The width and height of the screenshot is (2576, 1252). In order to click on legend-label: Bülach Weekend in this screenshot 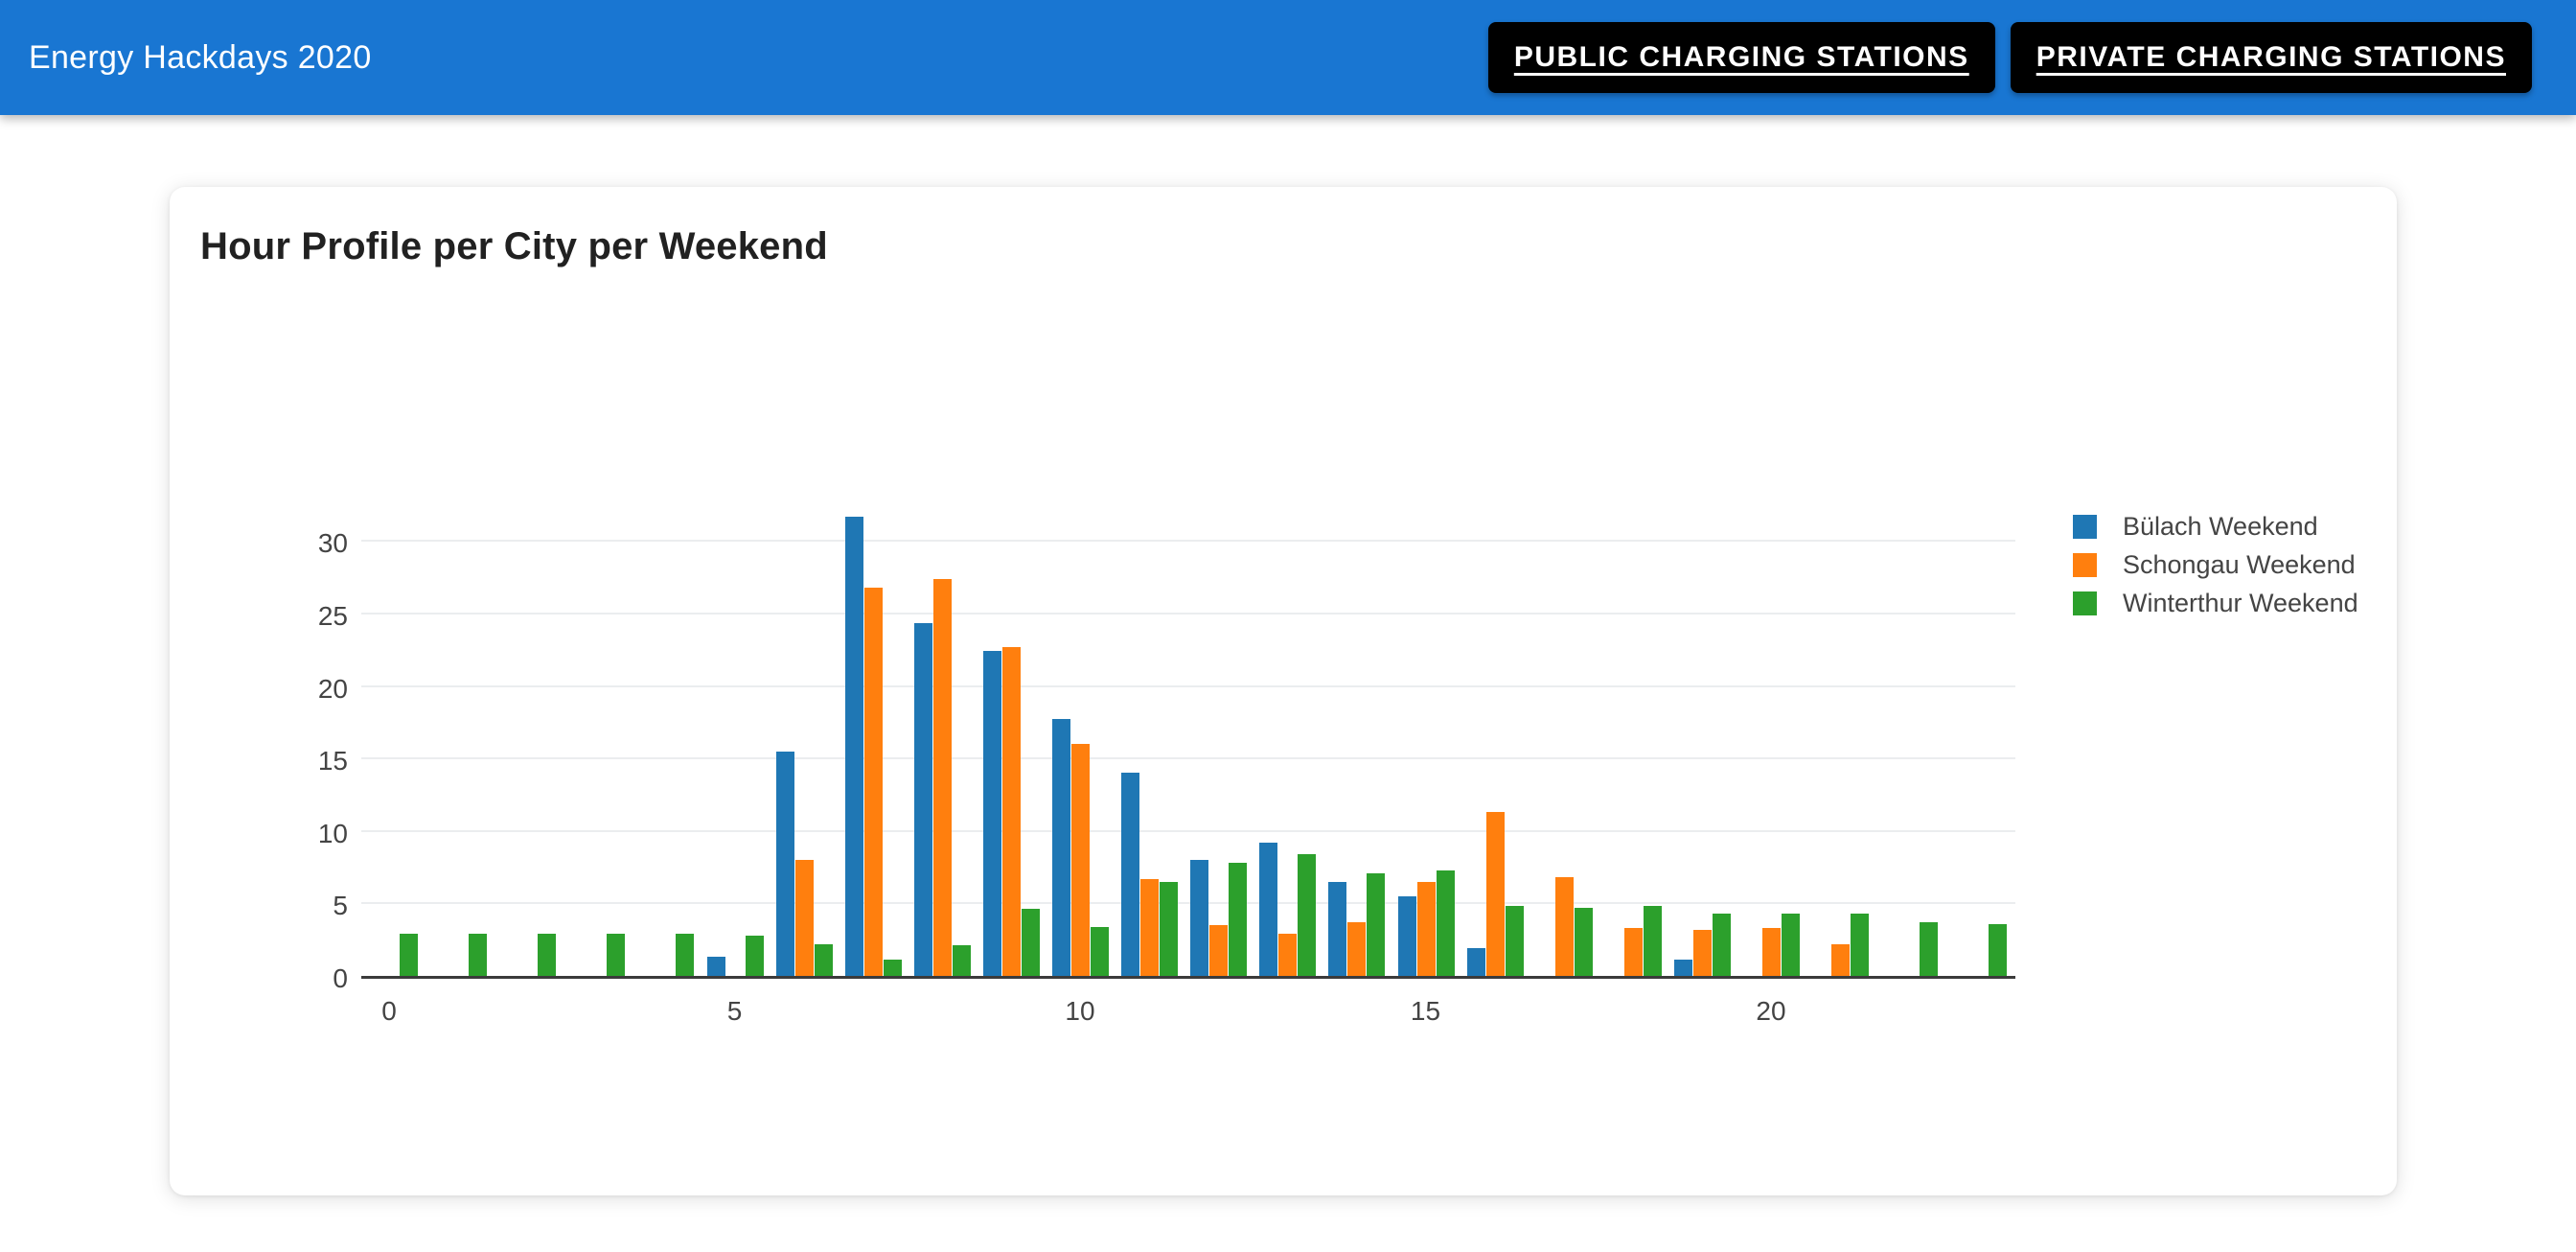, I will do `click(2220, 526)`.